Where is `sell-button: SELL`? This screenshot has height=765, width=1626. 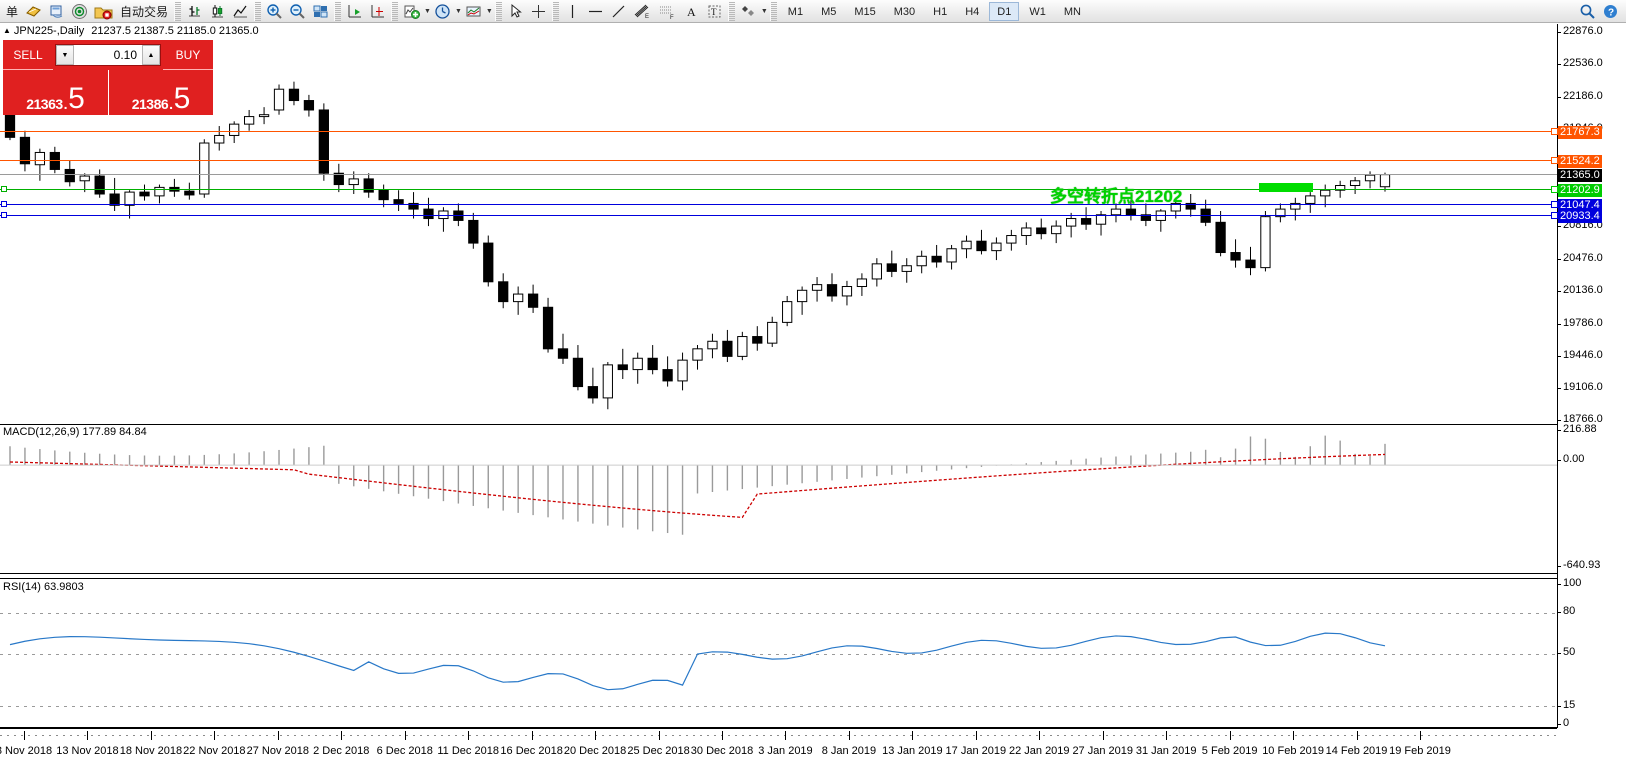
sell-button: SELL is located at coordinates (28, 55).